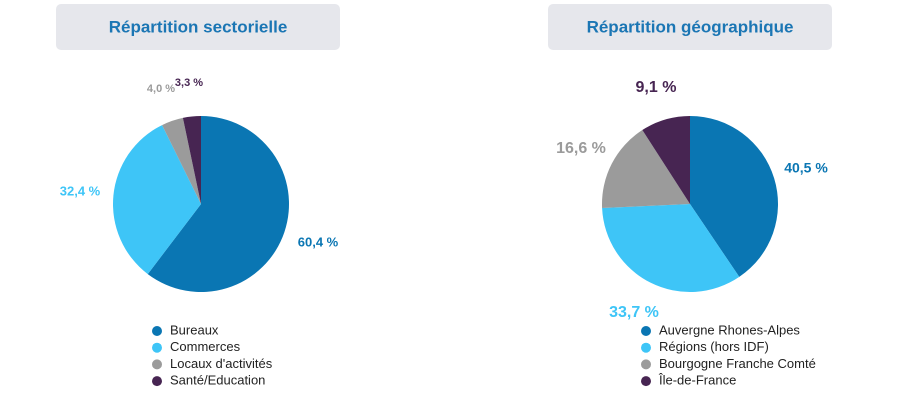 The width and height of the screenshot is (902, 401). Describe the element at coordinates (221, 363) in the screenshot. I see `legend-label: Locaux d'activités` at that location.